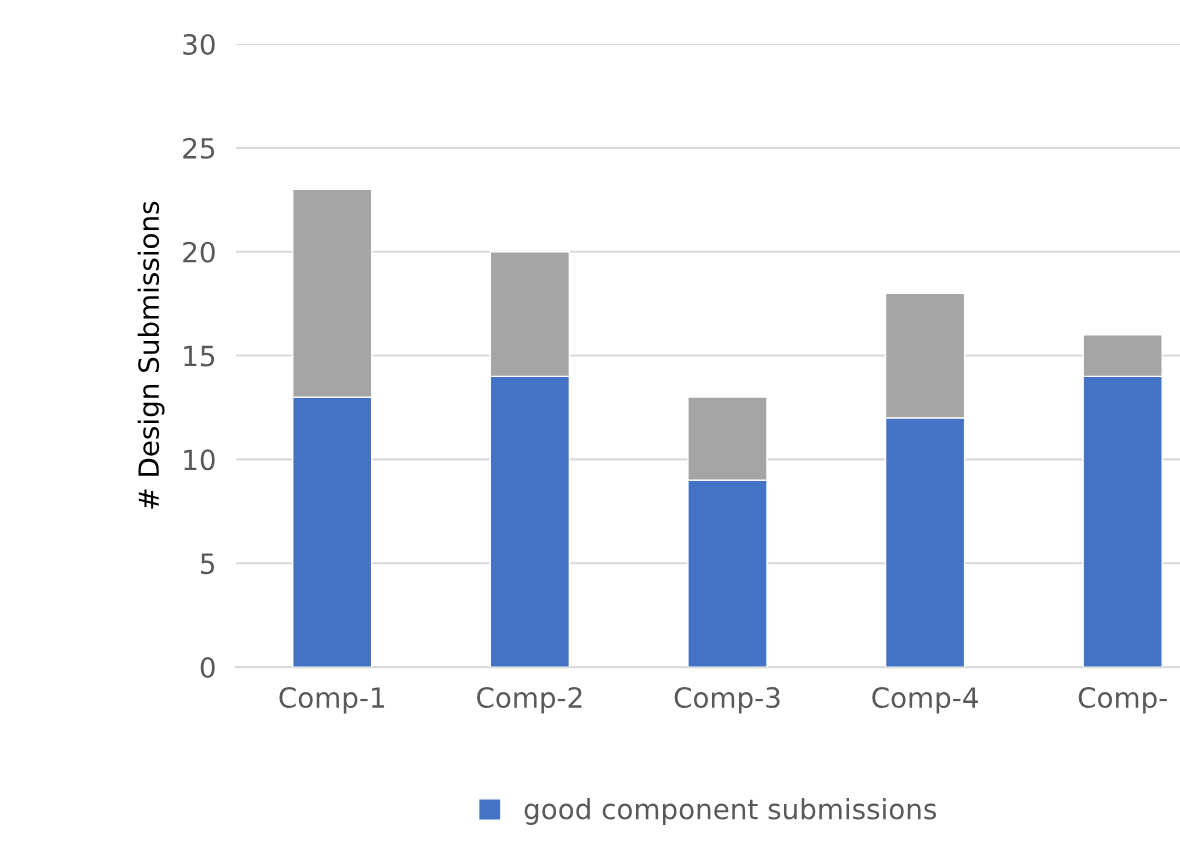  What do you see at coordinates (207, 668) in the screenshot?
I see `y-tick-label: 0` at bounding box center [207, 668].